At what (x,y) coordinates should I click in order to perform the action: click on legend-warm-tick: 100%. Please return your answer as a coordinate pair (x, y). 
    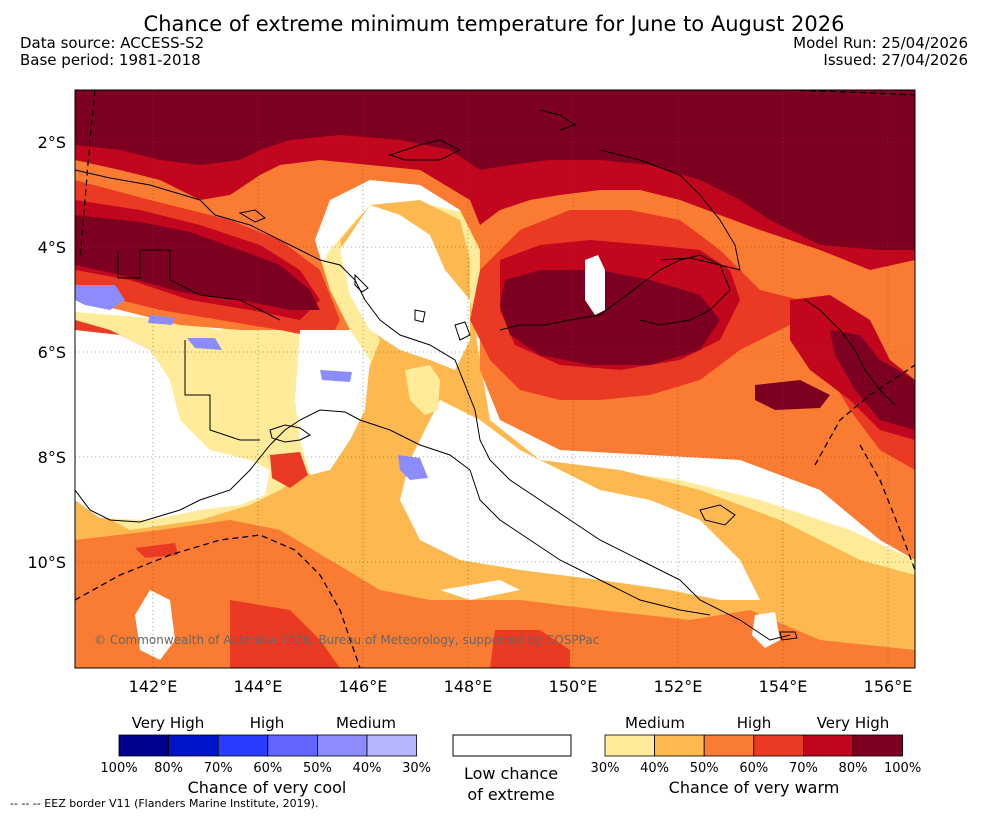
    Looking at the image, I should click on (902, 768).